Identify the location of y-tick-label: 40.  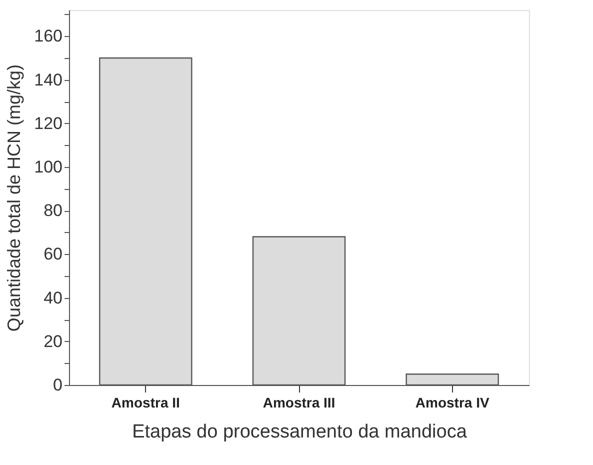
(53, 298).